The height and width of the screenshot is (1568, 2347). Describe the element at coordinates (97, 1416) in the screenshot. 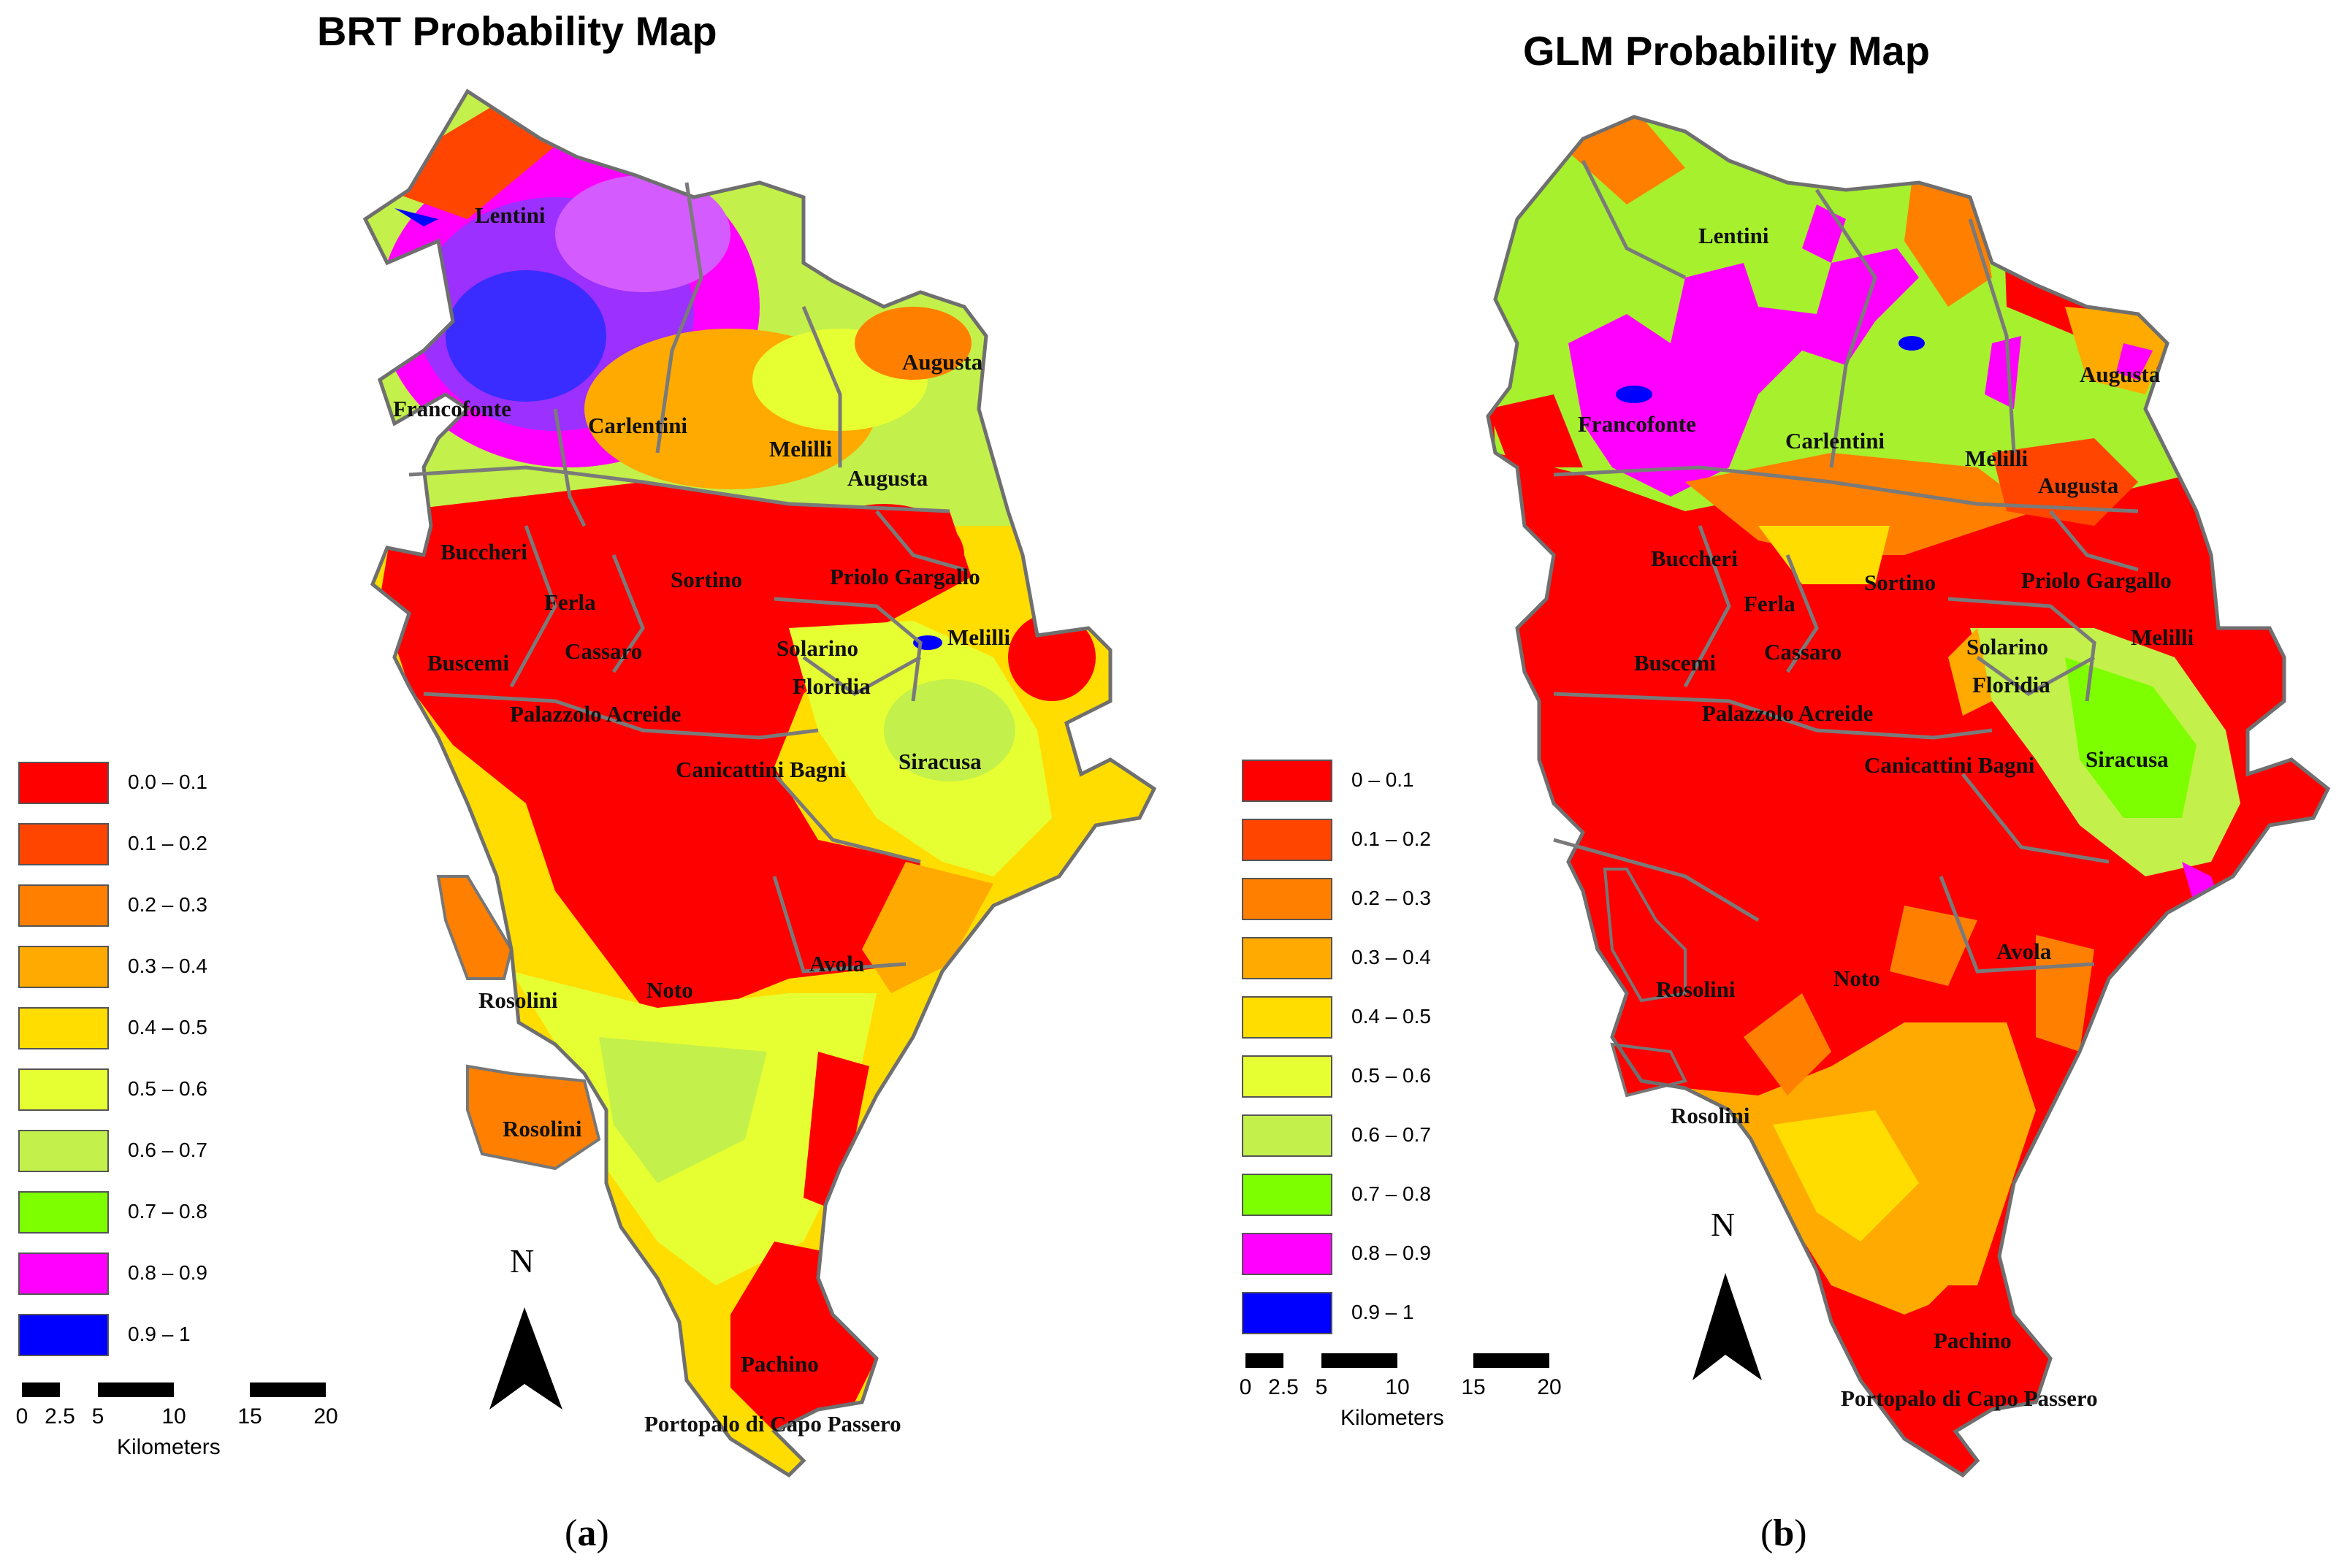

I see `scale-tick-label: 5` at that location.